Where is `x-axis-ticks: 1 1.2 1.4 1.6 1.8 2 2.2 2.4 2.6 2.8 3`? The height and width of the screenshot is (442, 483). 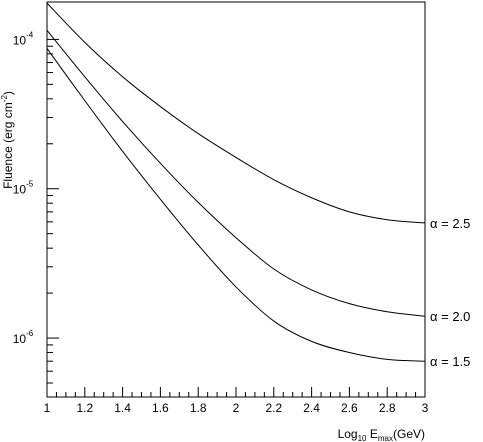 x-axis-ticks: 1 1.2 1.4 1.6 1.8 2 2.2 2.4 2.6 2.8 3 is located at coordinates (236, 401).